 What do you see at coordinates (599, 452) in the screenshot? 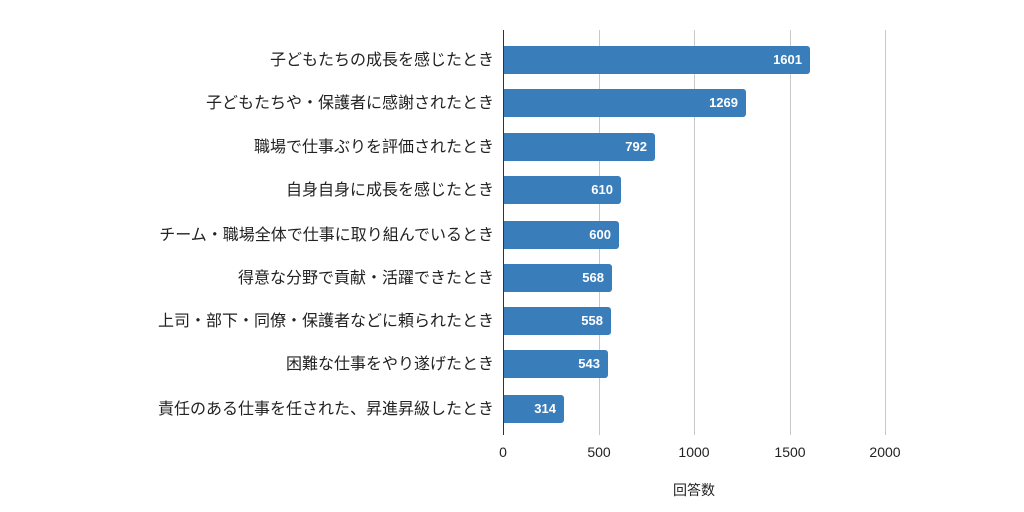
I see `x-tick-label: 500` at bounding box center [599, 452].